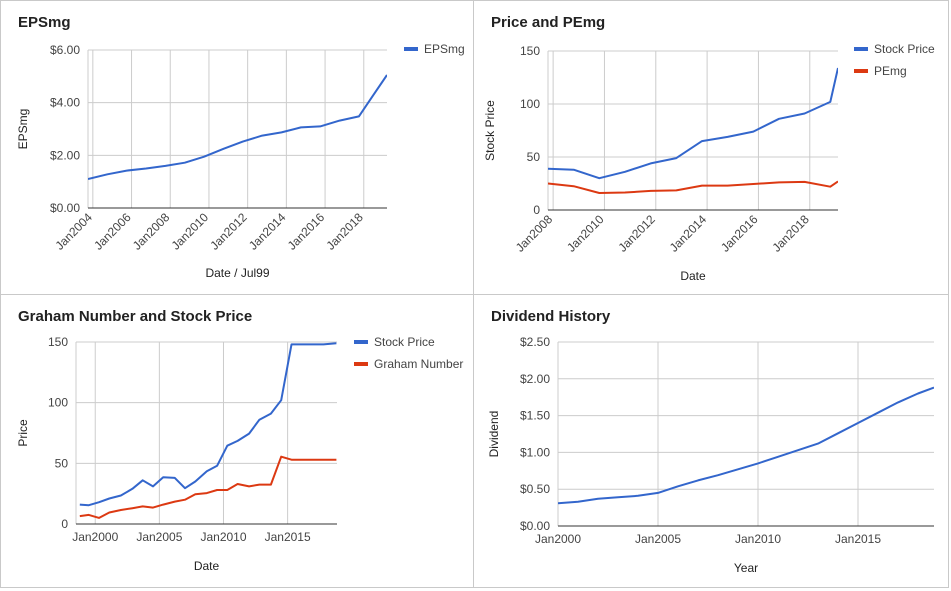 This screenshot has width=951, height=591. Describe the element at coordinates (208, 487) in the screenshot. I see `series-line-graham-number` at that location.